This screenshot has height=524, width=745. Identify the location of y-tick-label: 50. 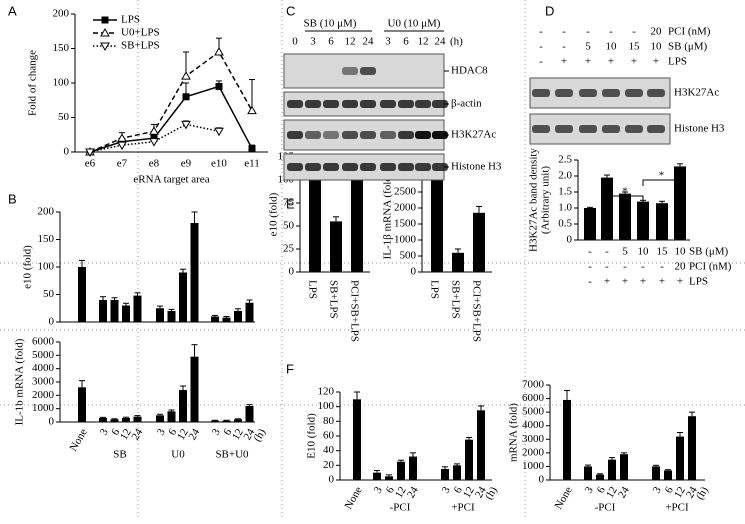
(289, 226).